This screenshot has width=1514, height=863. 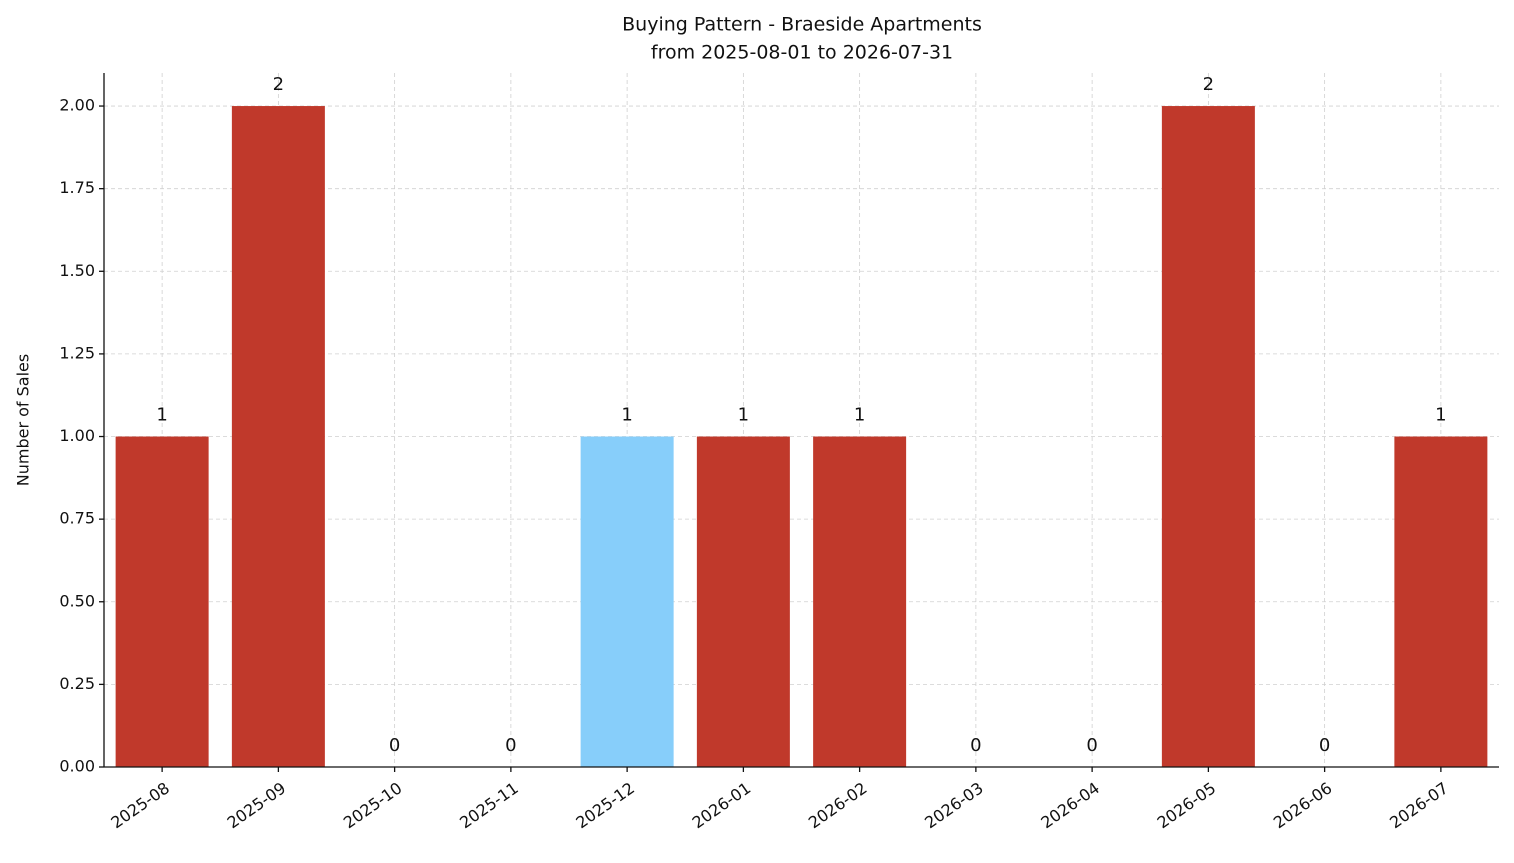 I want to click on x-tick-label: 2025-10, so click(x=373, y=805).